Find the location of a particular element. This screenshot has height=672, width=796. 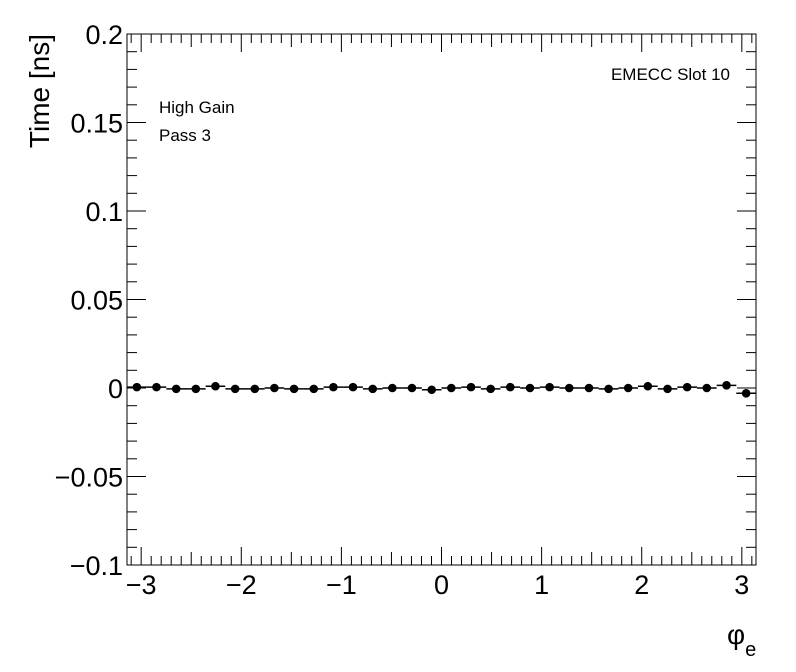

x-axis-title-sub: e is located at coordinates (750, 650).